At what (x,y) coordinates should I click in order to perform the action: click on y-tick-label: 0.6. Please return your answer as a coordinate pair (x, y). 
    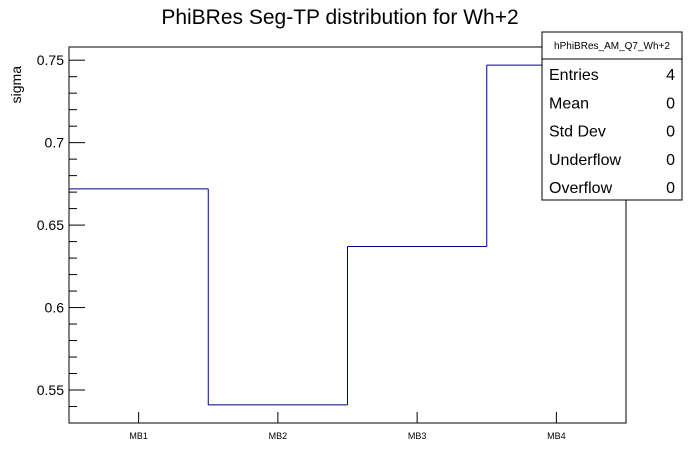
    Looking at the image, I should click on (55, 308).